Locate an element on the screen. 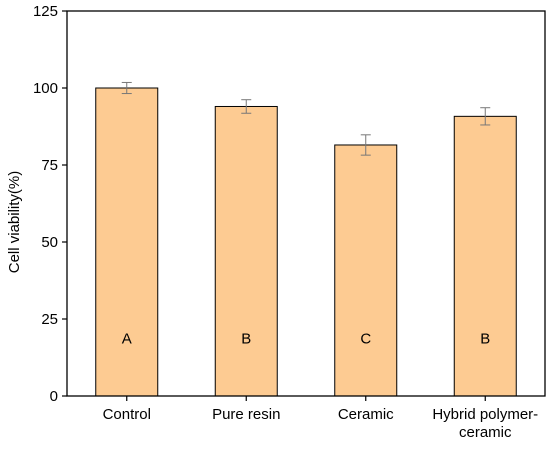 This screenshot has width=550, height=450. bar-letter-1: B is located at coordinates (246, 339).